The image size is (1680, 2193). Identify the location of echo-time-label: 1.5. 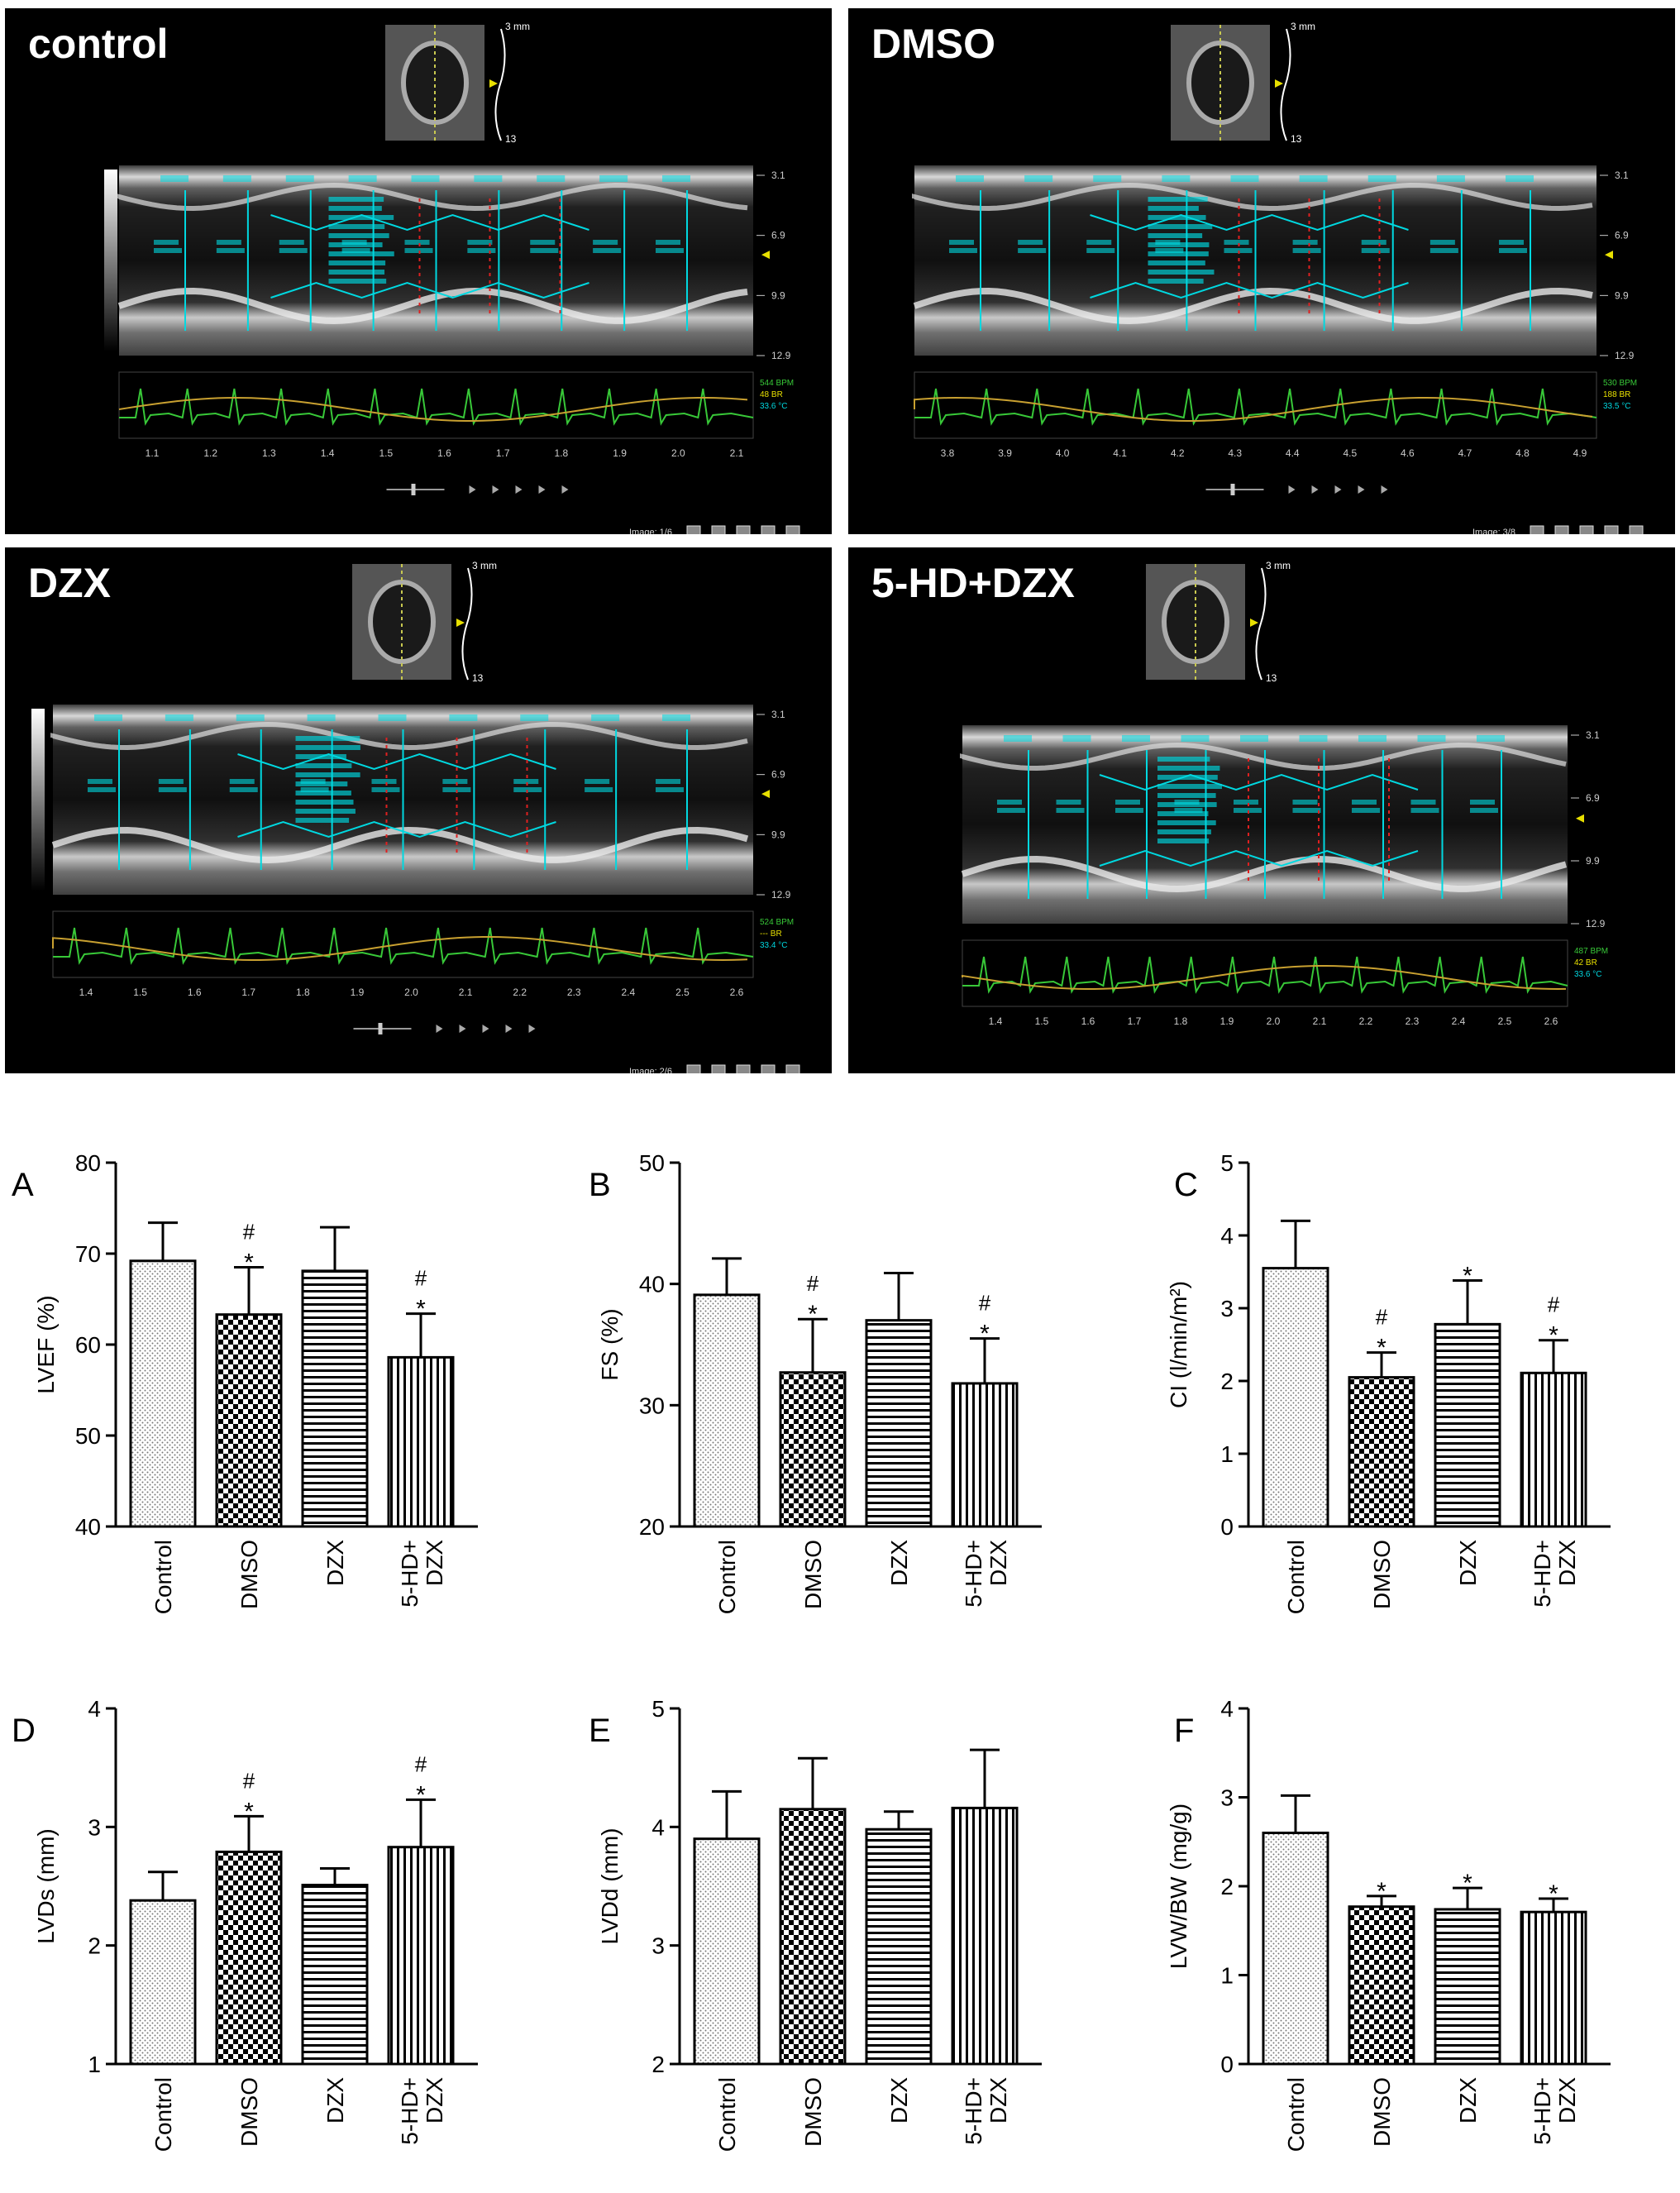
(1042, 1021).